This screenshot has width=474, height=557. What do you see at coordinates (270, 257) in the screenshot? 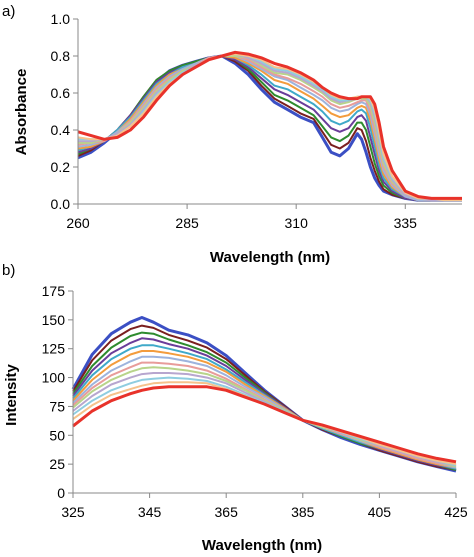
I see `panel-a-x-axis-label: Wavelength (nm)` at bounding box center [270, 257].